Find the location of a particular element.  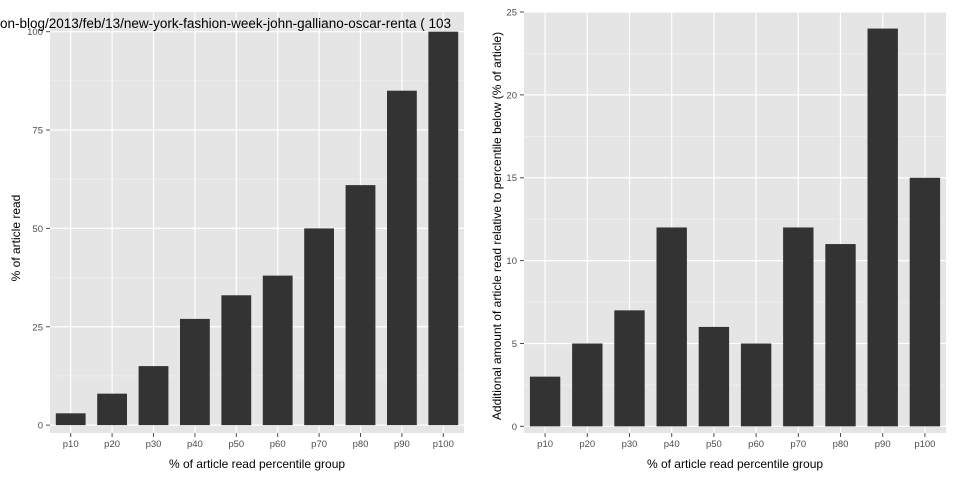

y-tick-label: 15 is located at coordinates (511, 178).